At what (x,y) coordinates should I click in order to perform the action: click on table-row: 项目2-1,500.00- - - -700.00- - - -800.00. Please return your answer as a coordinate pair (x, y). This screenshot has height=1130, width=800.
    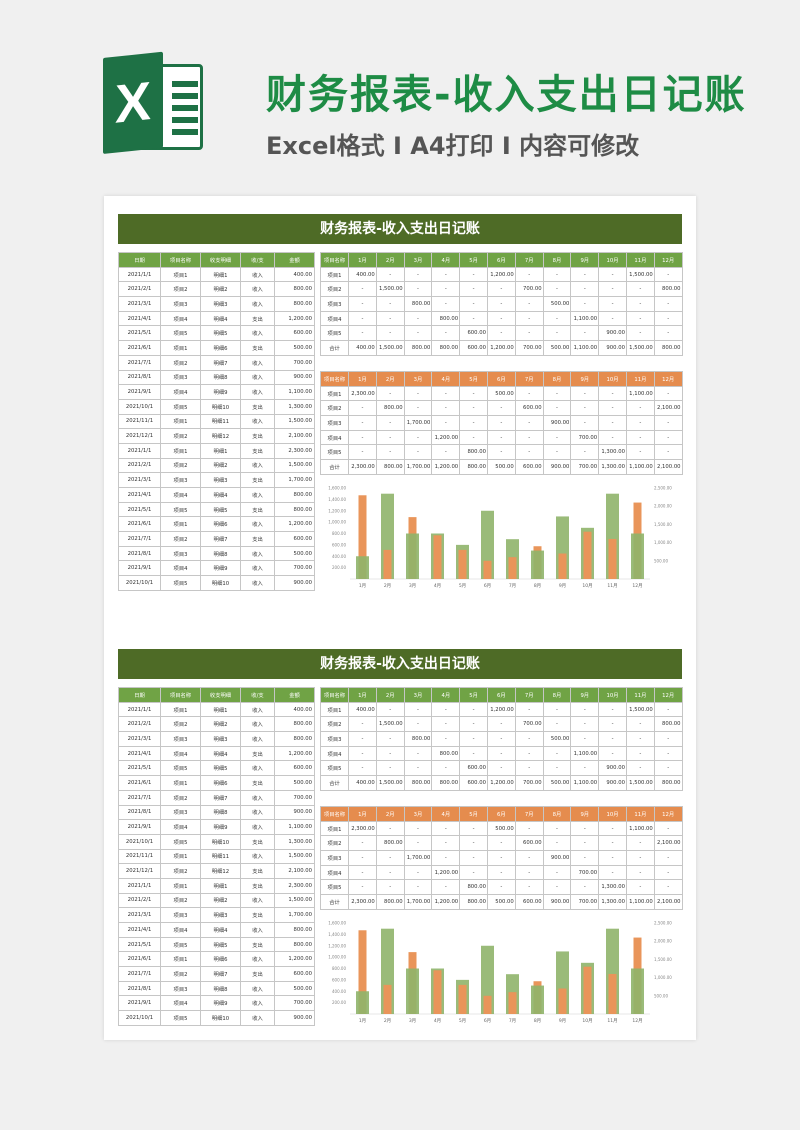
    Looking at the image, I should click on (501, 289).